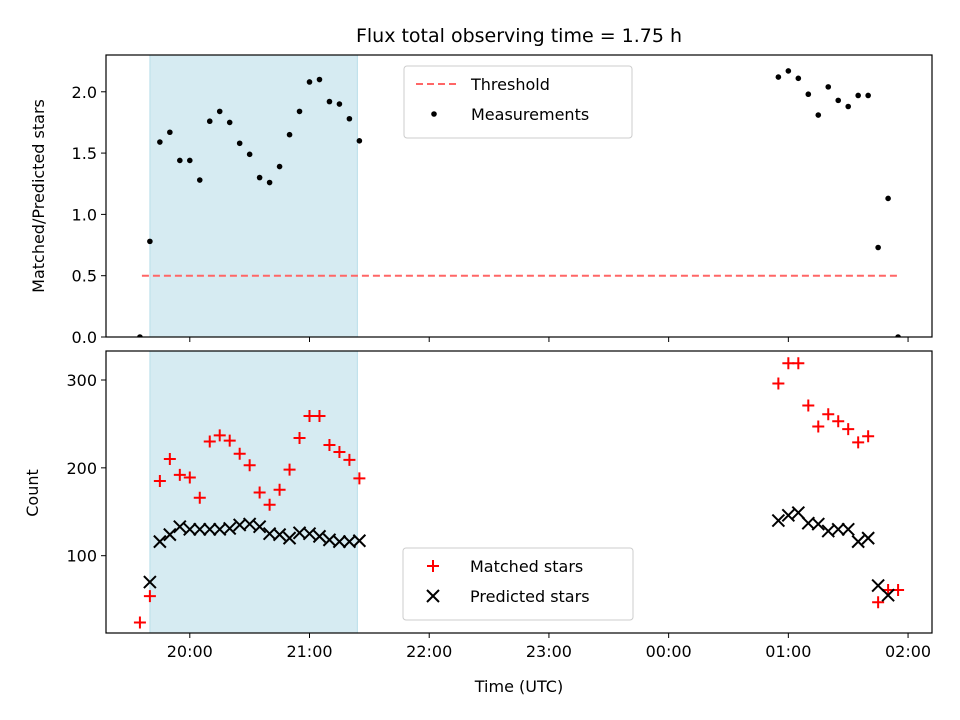 The image size is (960, 720). What do you see at coordinates (84, 153) in the screenshot?
I see `y-tick-label: 1.5` at bounding box center [84, 153].